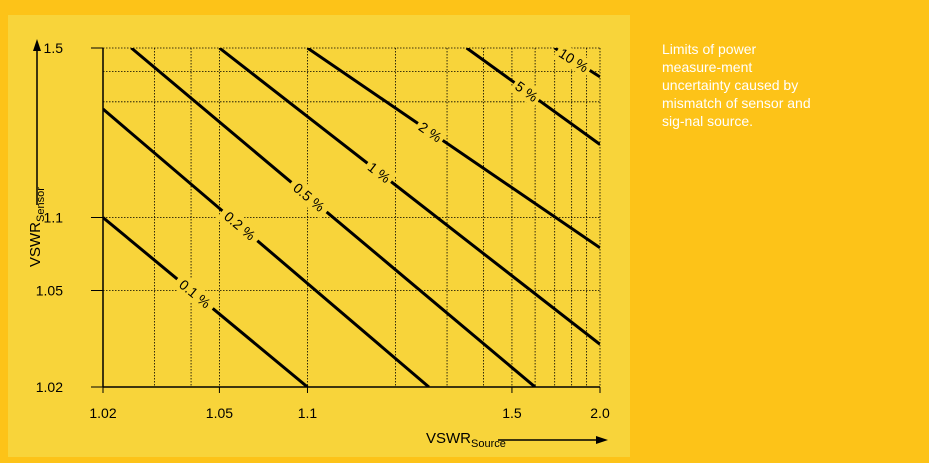 Image resolution: width=929 pixels, height=463 pixels. What do you see at coordinates (54, 48) in the screenshot?
I see `y-tick-label: 1.5` at bounding box center [54, 48].